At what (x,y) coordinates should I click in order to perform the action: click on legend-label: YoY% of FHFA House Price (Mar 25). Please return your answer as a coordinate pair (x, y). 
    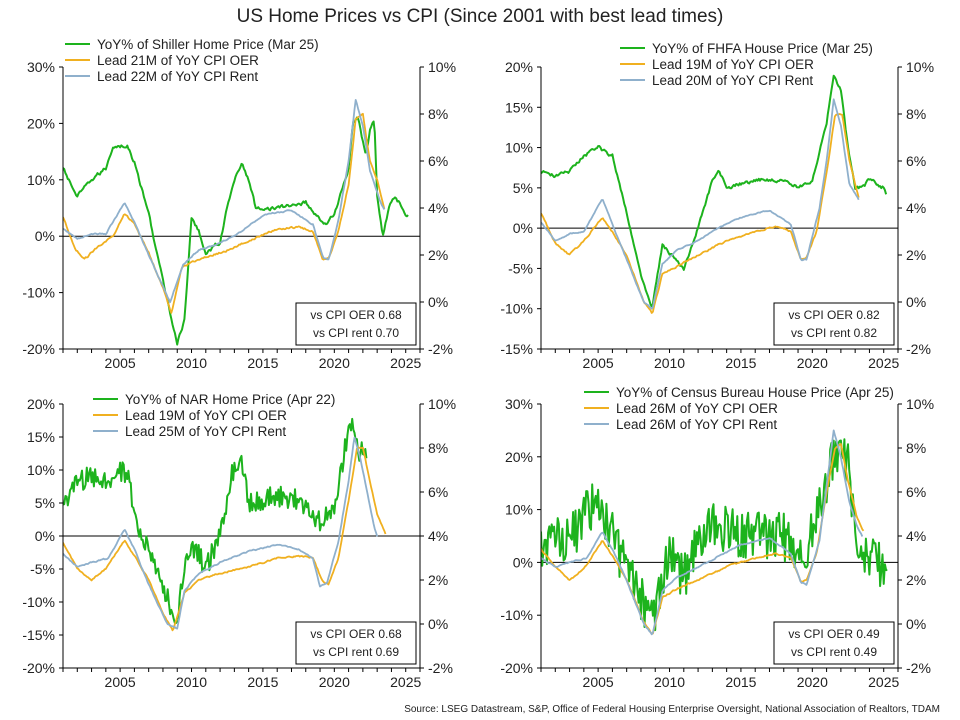
    Looking at the image, I should click on (762, 48).